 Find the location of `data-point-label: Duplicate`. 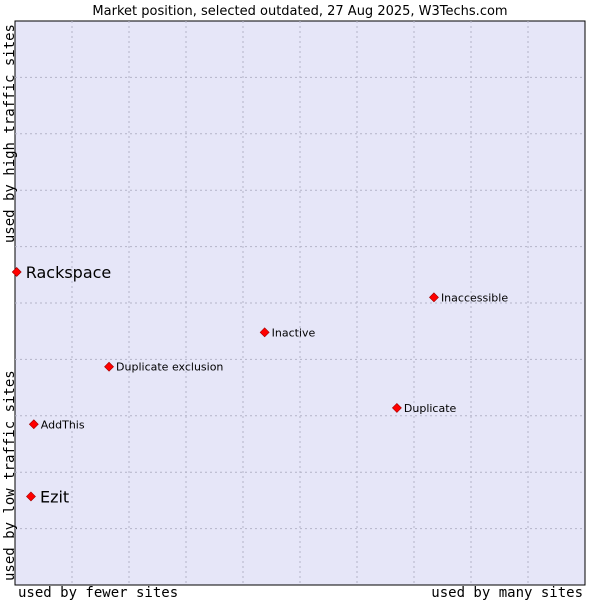

data-point-label: Duplicate is located at coordinates (430, 408).